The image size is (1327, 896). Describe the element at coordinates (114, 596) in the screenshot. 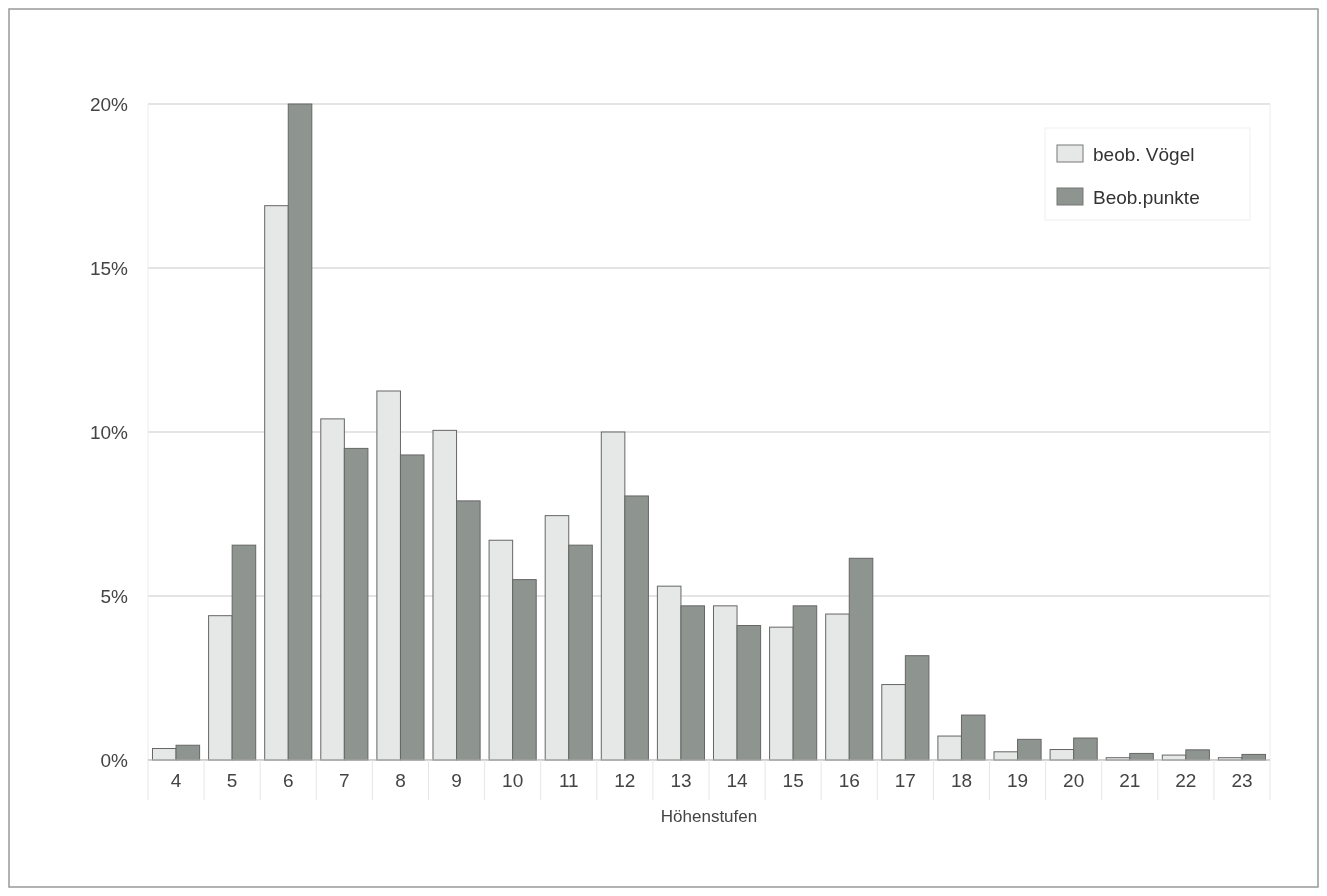

I see `y-tick-label: 5%` at that location.